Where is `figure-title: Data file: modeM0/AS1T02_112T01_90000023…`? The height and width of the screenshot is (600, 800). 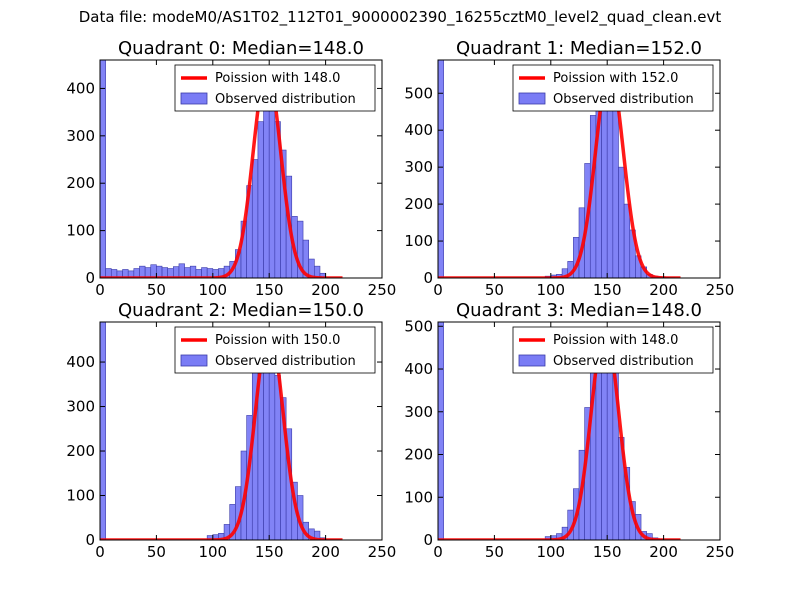
figure-title: Data file: modeM0/AS1T02_112T01_90000023… is located at coordinates (400, 17).